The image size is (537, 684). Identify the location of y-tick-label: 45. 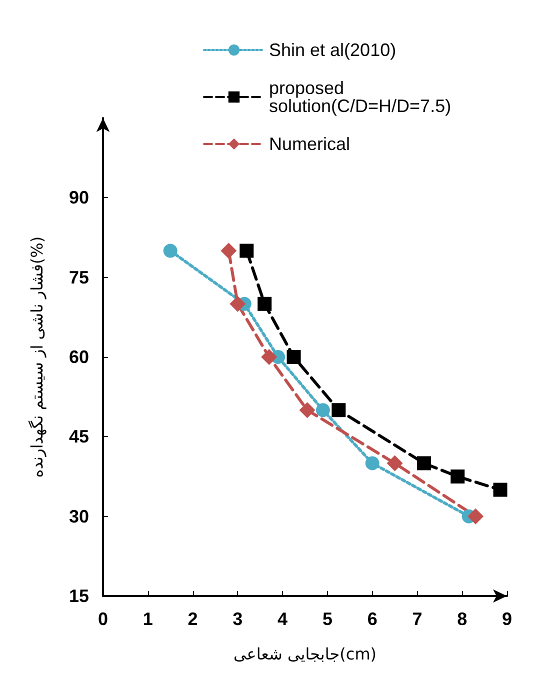
(78, 436).